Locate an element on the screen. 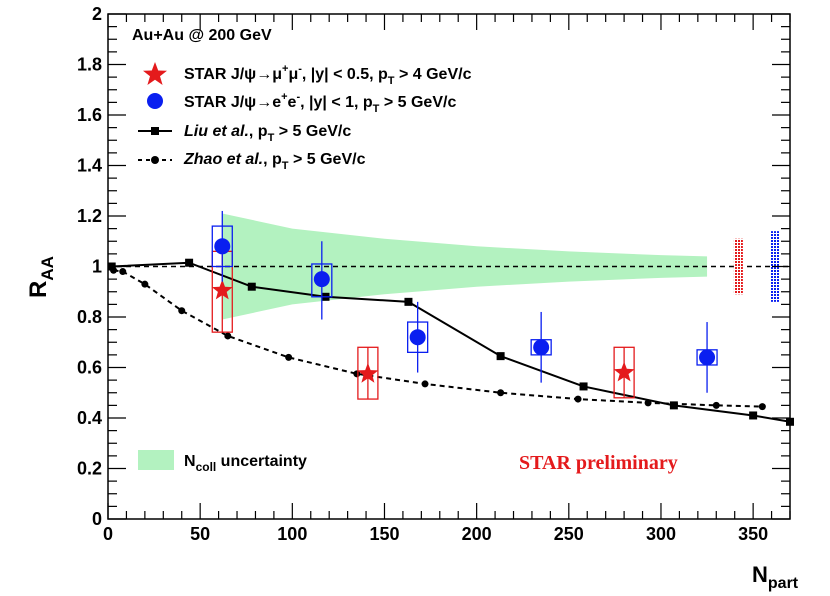 The height and width of the screenshot is (596, 830). x-tick-label: 0 is located at coordinates (108, 534).